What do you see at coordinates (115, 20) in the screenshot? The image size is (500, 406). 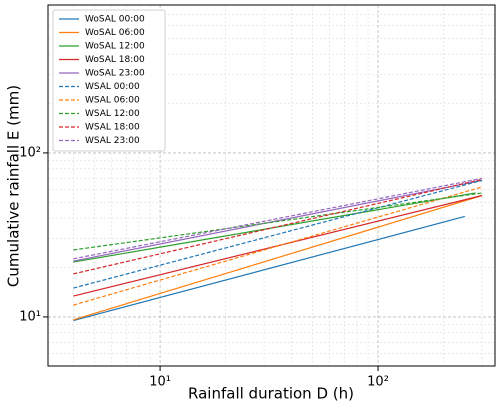 I see `legend-label: WoSAL 00:00` at bounding box center [115, 20].